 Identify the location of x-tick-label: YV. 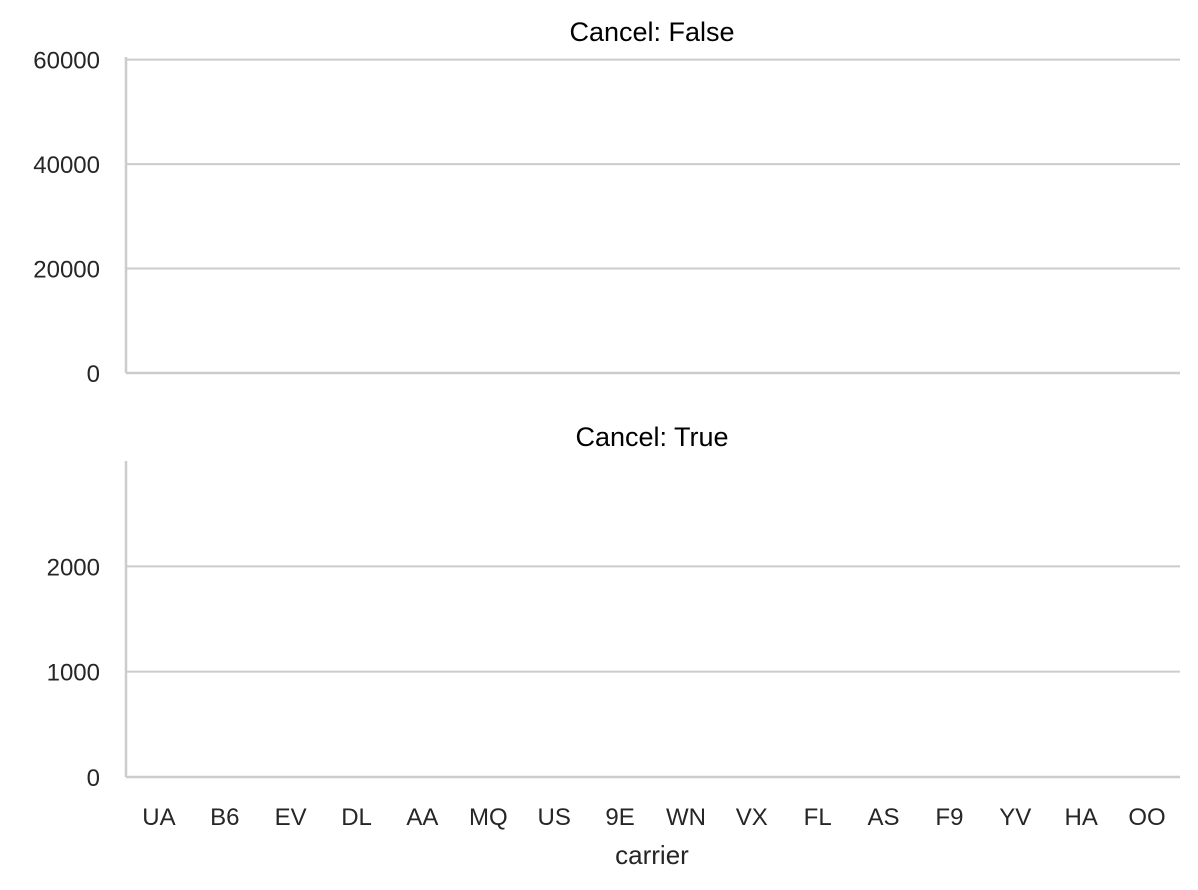
(1015, 817).